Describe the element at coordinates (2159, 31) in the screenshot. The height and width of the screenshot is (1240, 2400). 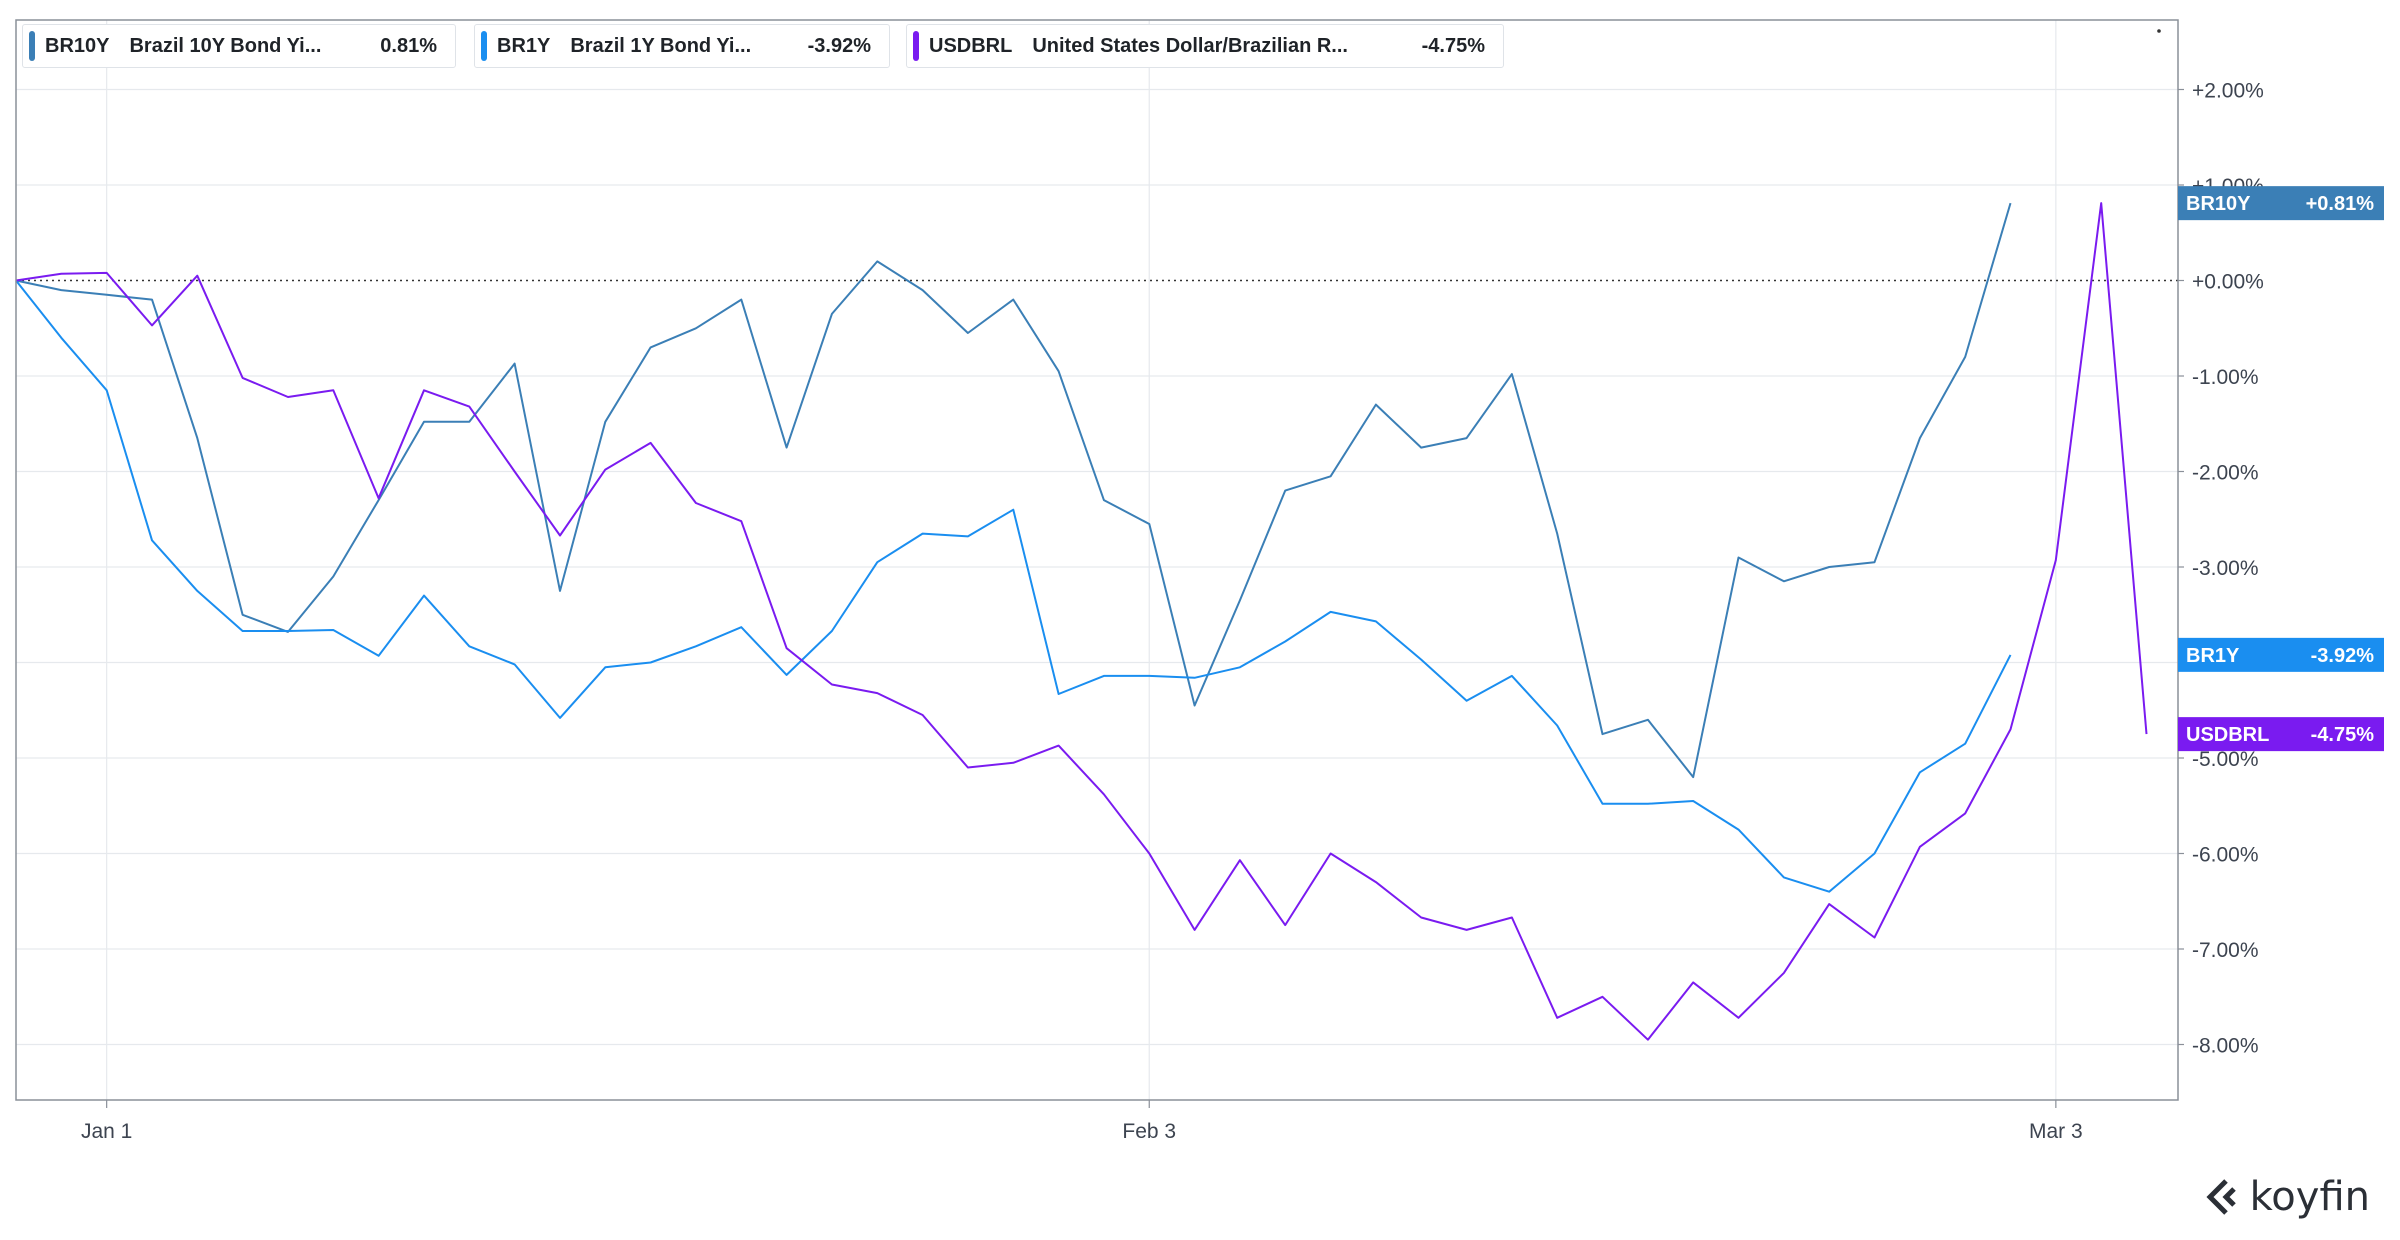
I see `chart-menu-dot` at that location.